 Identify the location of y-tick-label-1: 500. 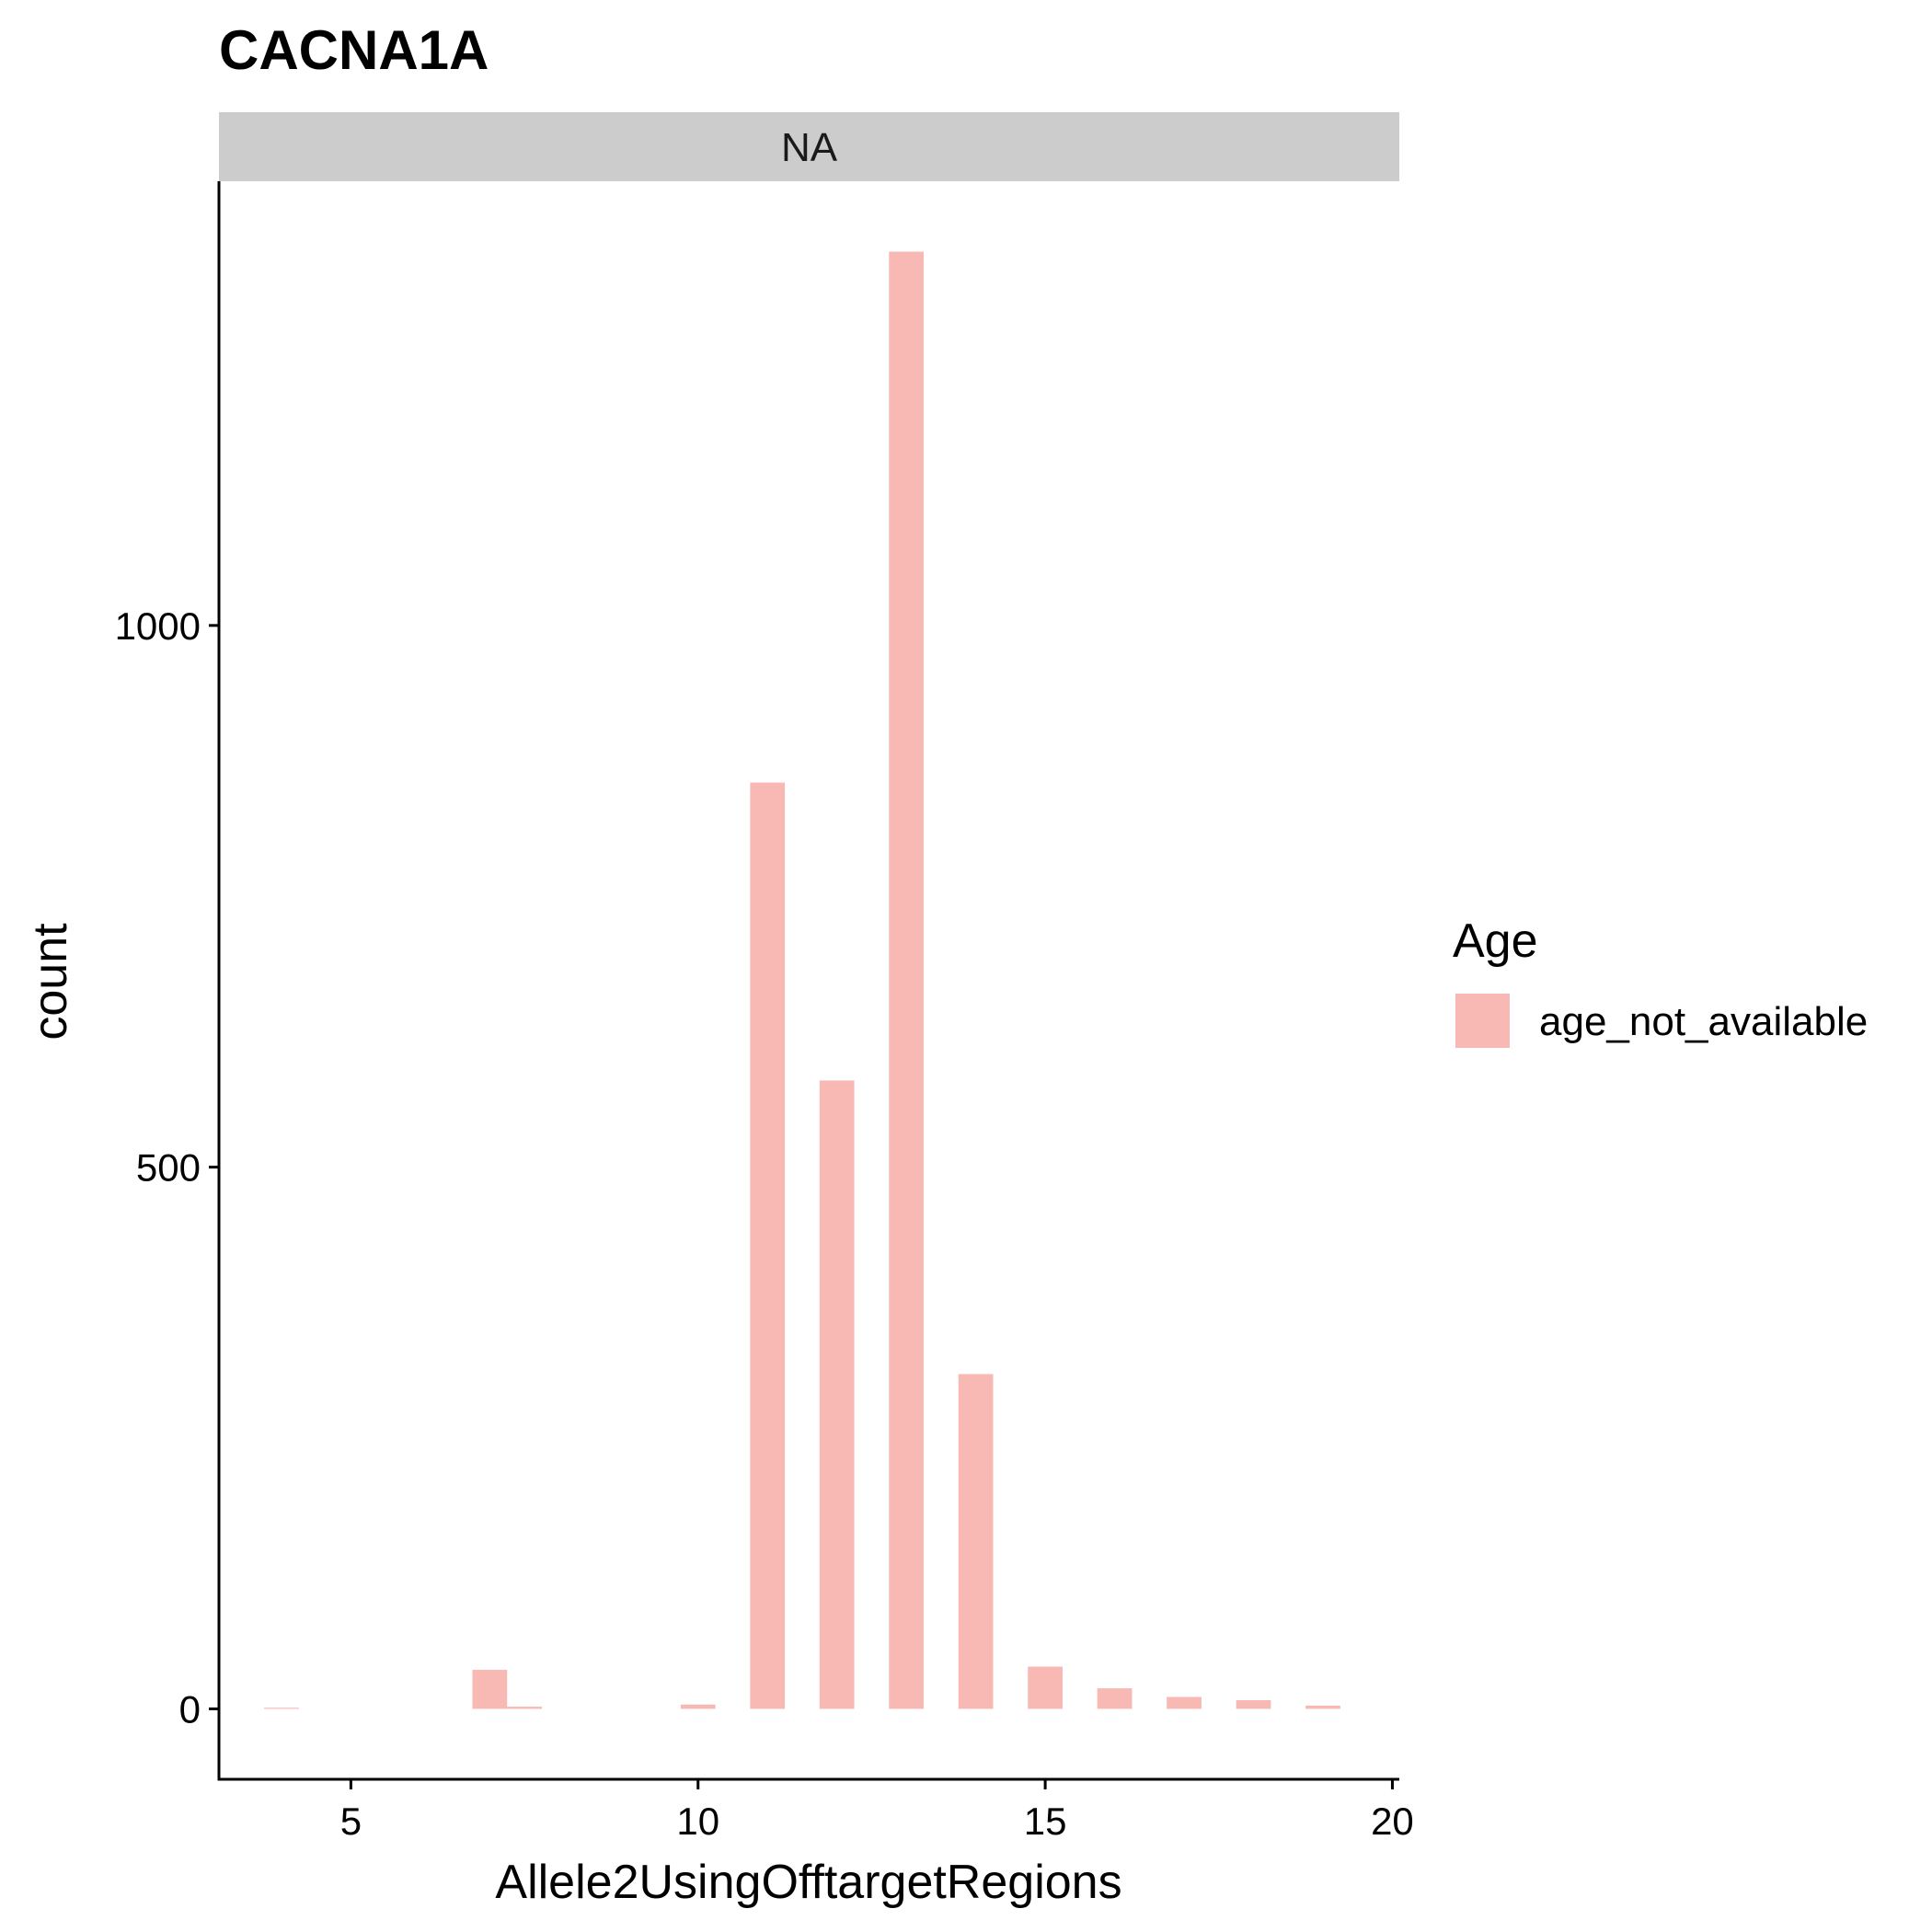
(168, 1168).